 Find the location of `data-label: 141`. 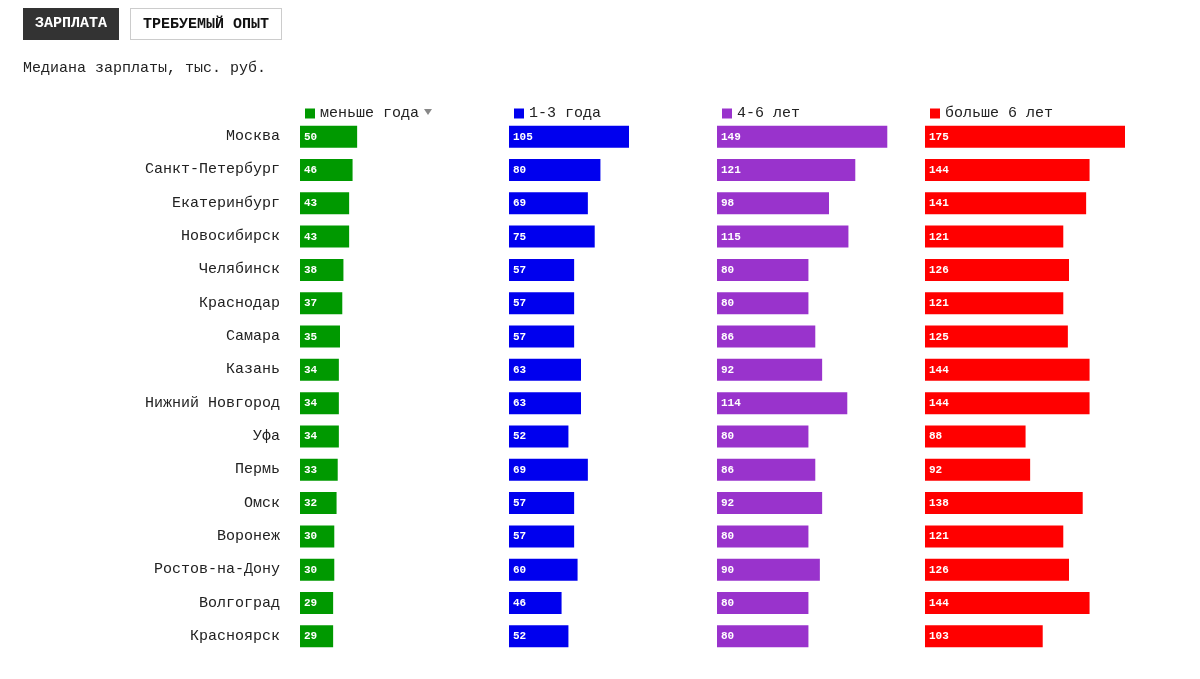

data-label: 141 is located at coordinates (939, 203).